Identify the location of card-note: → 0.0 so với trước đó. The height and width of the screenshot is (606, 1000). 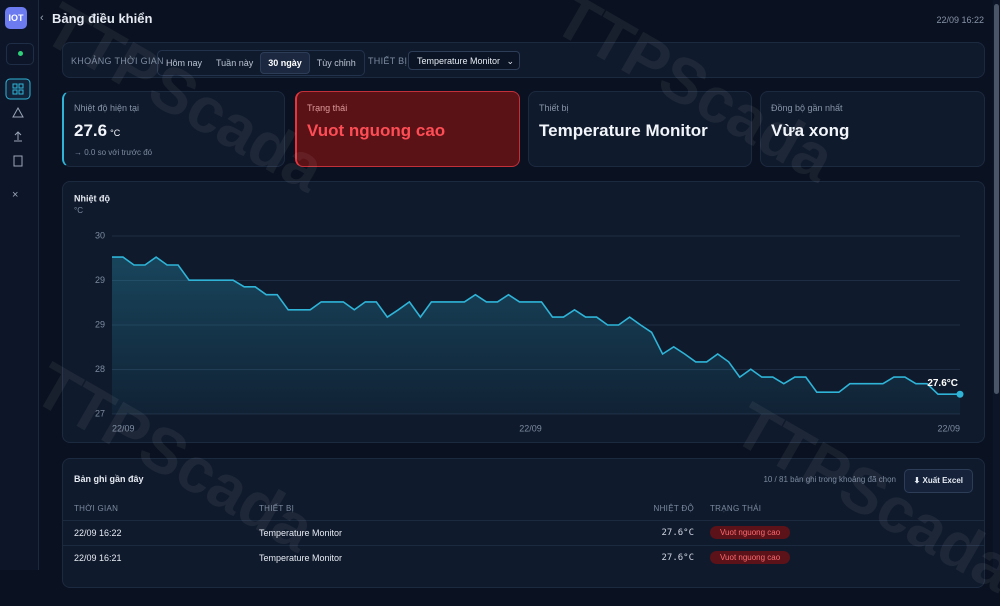
(113, 152).